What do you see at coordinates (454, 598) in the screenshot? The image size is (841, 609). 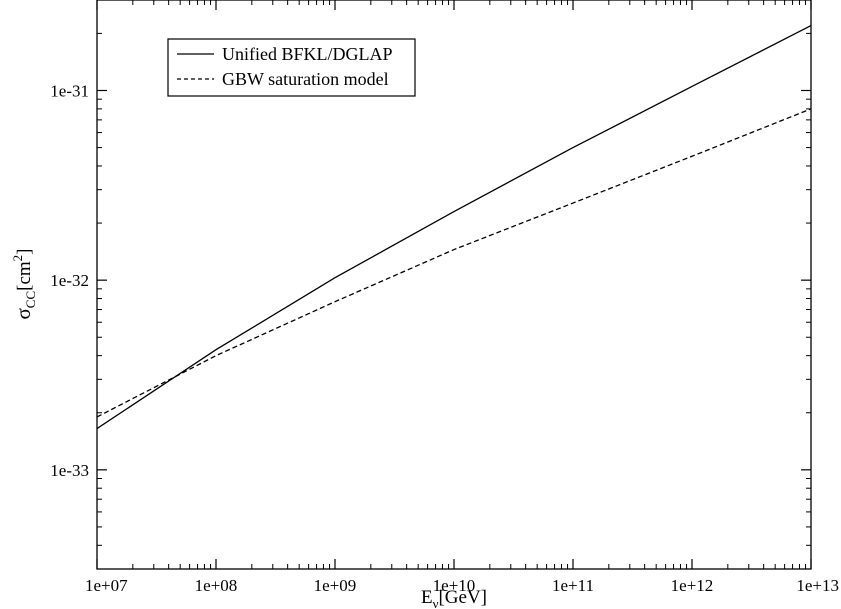 I see `x-axis-title: Eν[GeV]` at bounding box center [454, 598].